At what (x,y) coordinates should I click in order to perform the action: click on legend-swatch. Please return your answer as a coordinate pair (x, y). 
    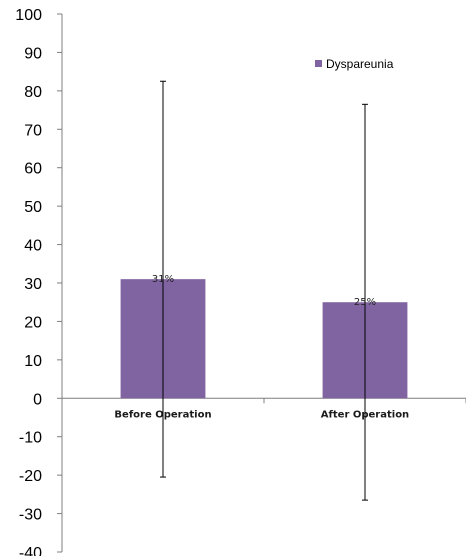
    Looking at the image, I should click on (318, 63).